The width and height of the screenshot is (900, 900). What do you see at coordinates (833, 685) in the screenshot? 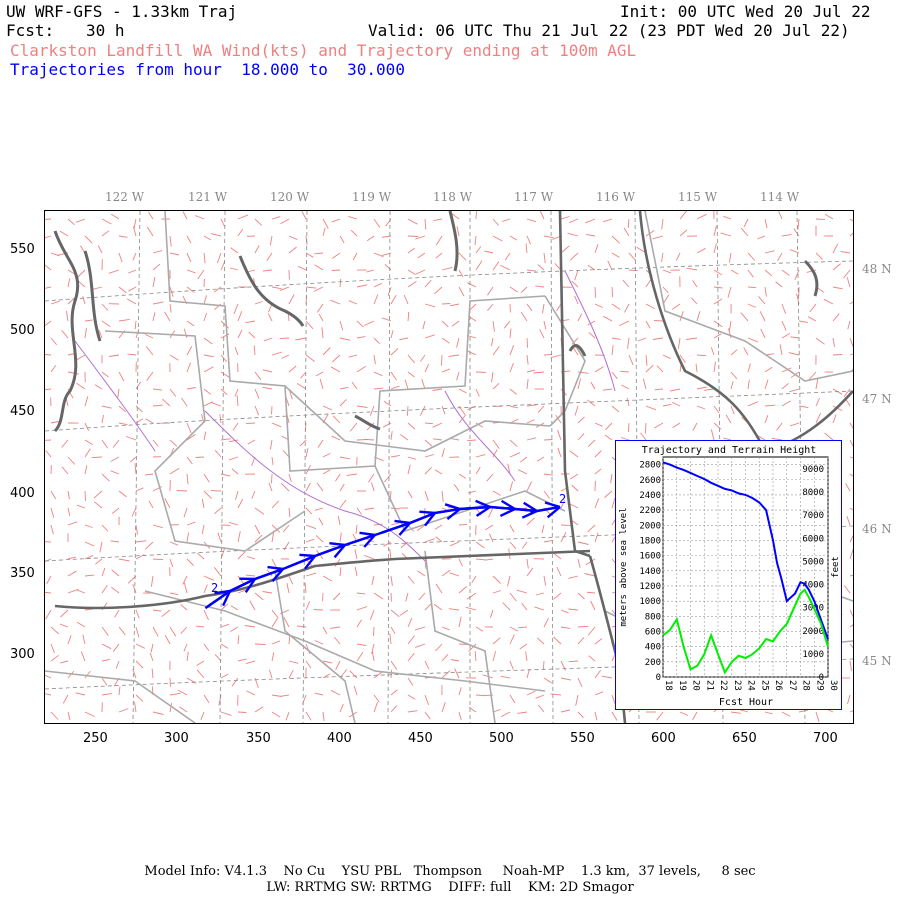
I see `inset-x-tick: 30` at bounding box center [833, 685].